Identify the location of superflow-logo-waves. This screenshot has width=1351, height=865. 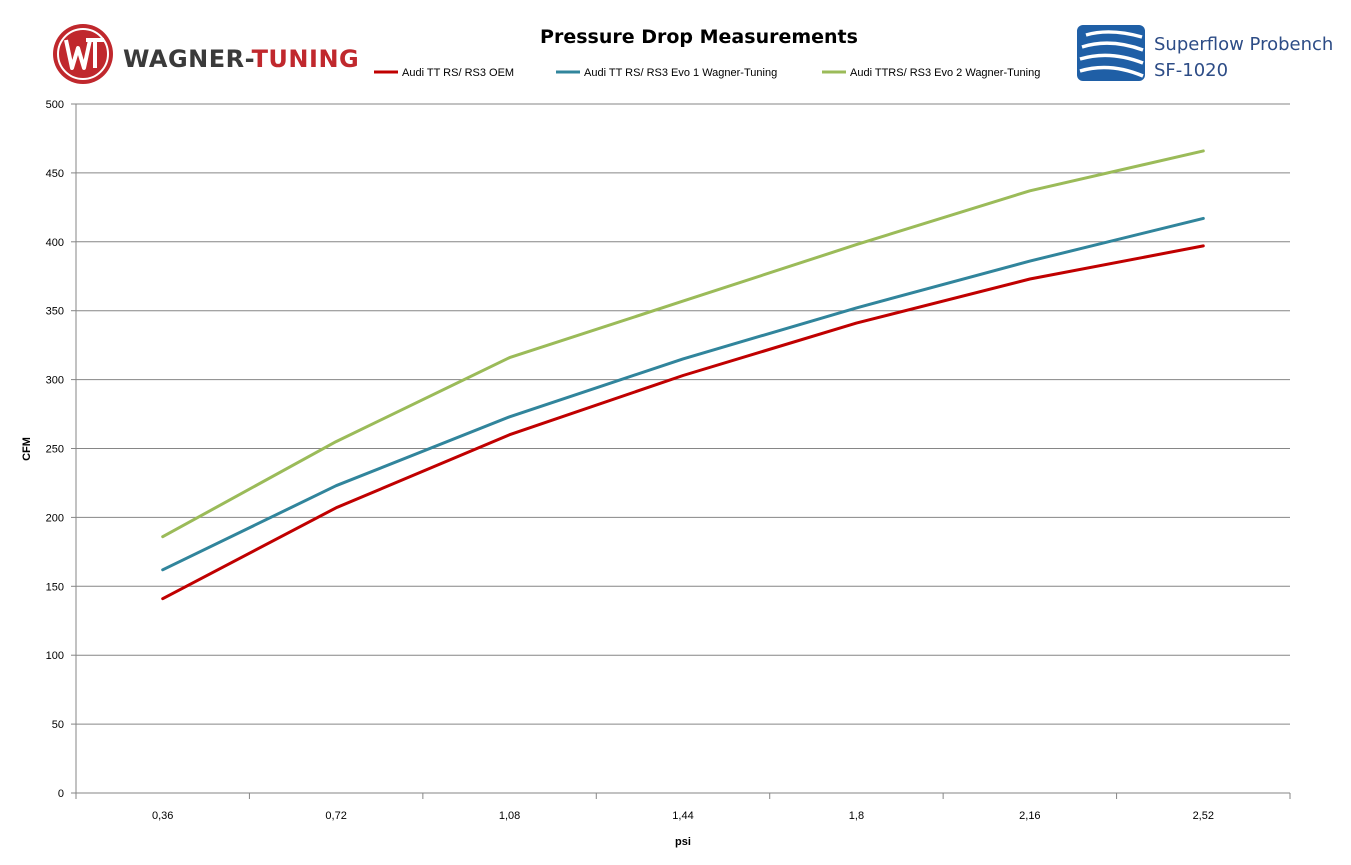
(1111, 54).